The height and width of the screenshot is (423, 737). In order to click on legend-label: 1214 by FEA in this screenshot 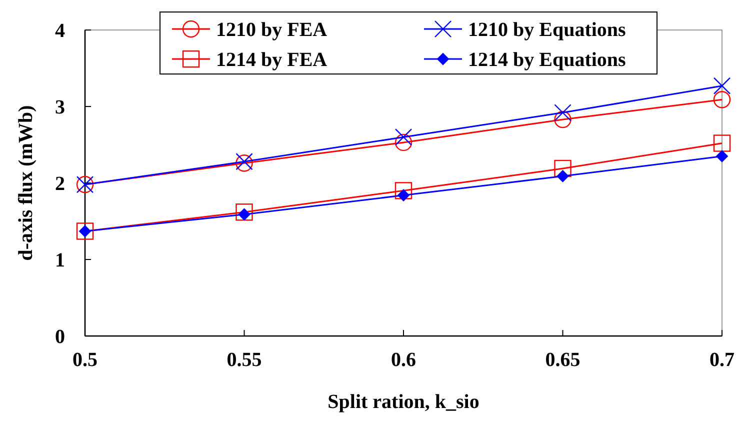, I will do `click(272, 60)`.